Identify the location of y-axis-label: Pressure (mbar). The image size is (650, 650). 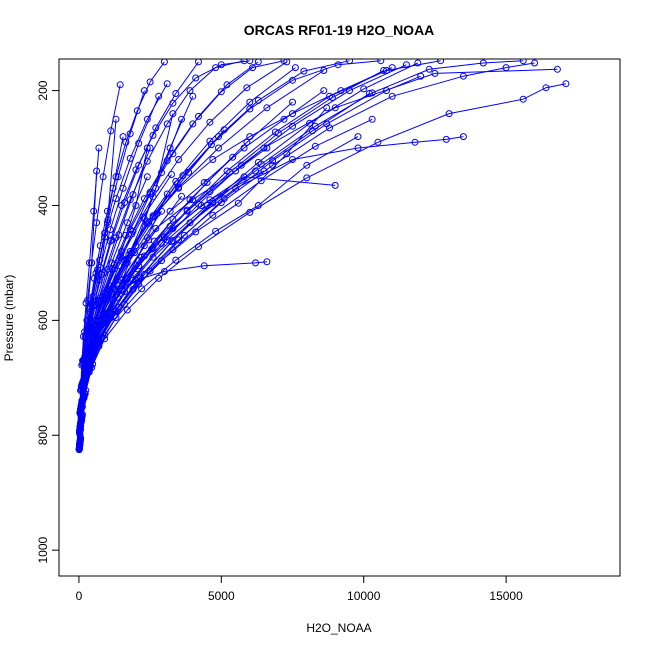
(9, 318).